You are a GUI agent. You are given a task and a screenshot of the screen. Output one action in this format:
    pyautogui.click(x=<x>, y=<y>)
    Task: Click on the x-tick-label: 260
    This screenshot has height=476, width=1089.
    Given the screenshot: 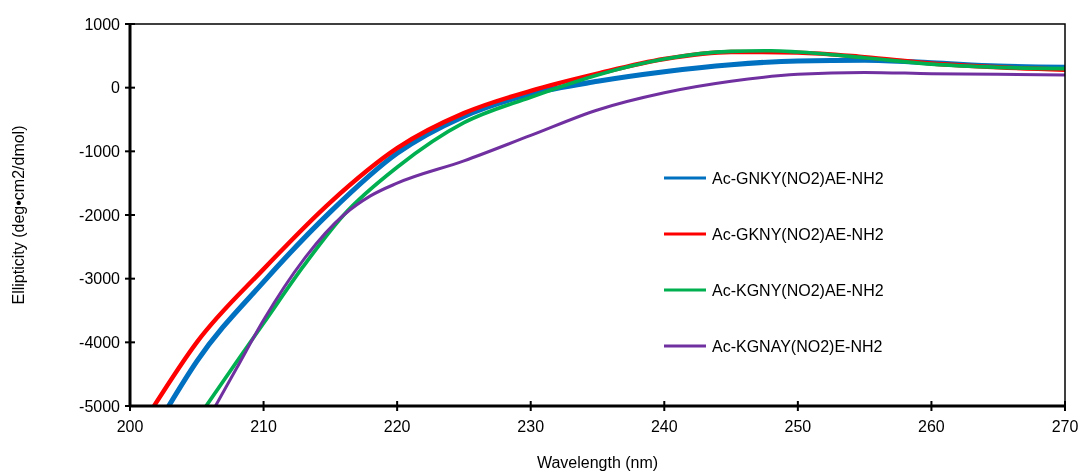 What is the action you would take?
    pyautogui.click(x=931, y=426)
    